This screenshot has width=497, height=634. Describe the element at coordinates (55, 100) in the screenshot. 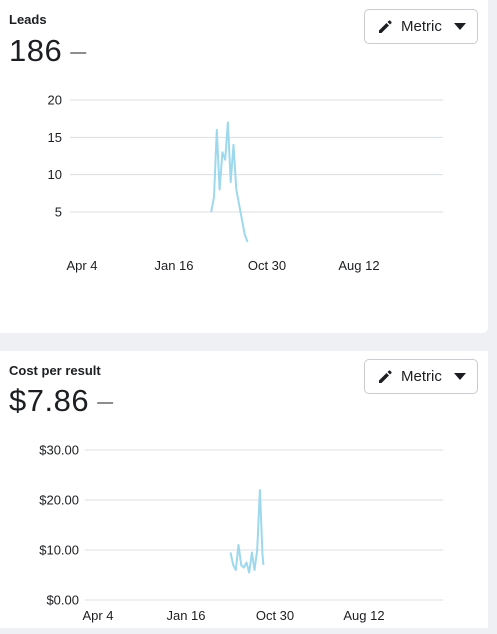

I see `leads-y-tick-label: 20` at that location.